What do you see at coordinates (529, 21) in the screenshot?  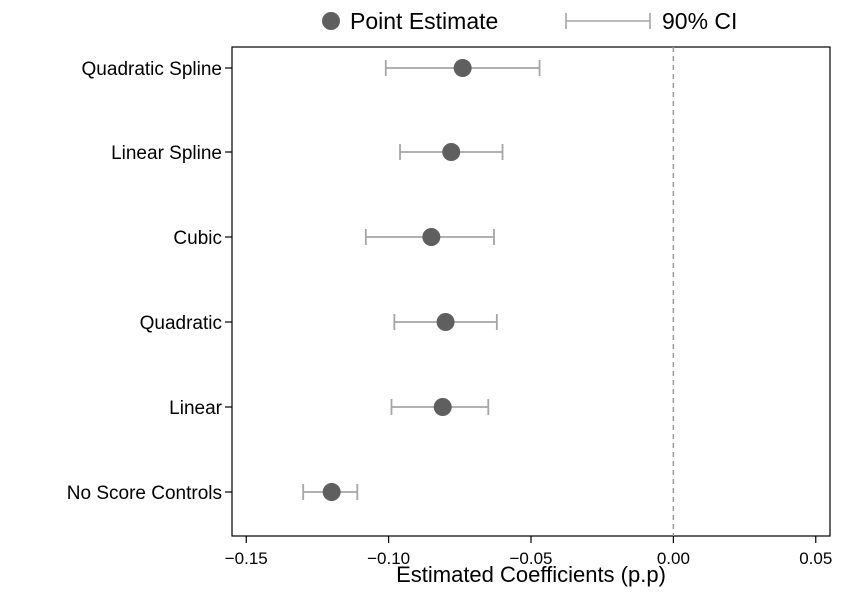 I see `legend: Point Estimate 90% CI` at bounding box center [529, 21].